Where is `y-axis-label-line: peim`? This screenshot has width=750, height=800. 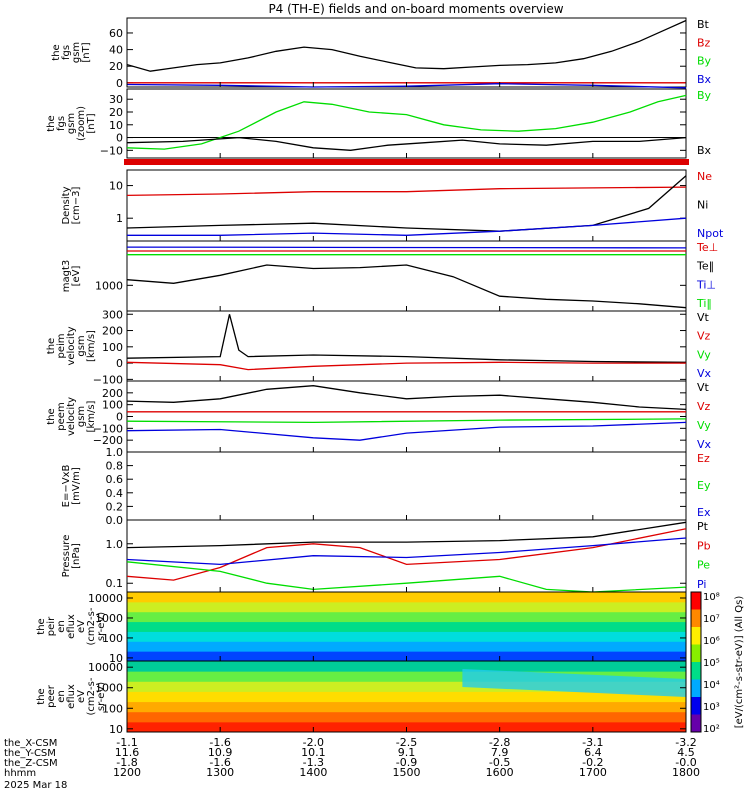
y-axis-label-line: peim is located at coordinates (61, 345).